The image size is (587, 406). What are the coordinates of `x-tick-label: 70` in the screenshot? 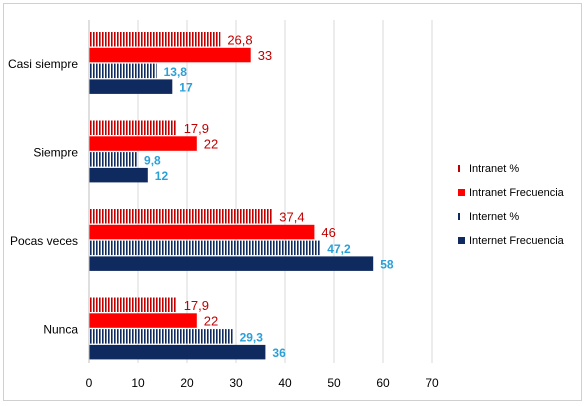 It's located at (432, 383).